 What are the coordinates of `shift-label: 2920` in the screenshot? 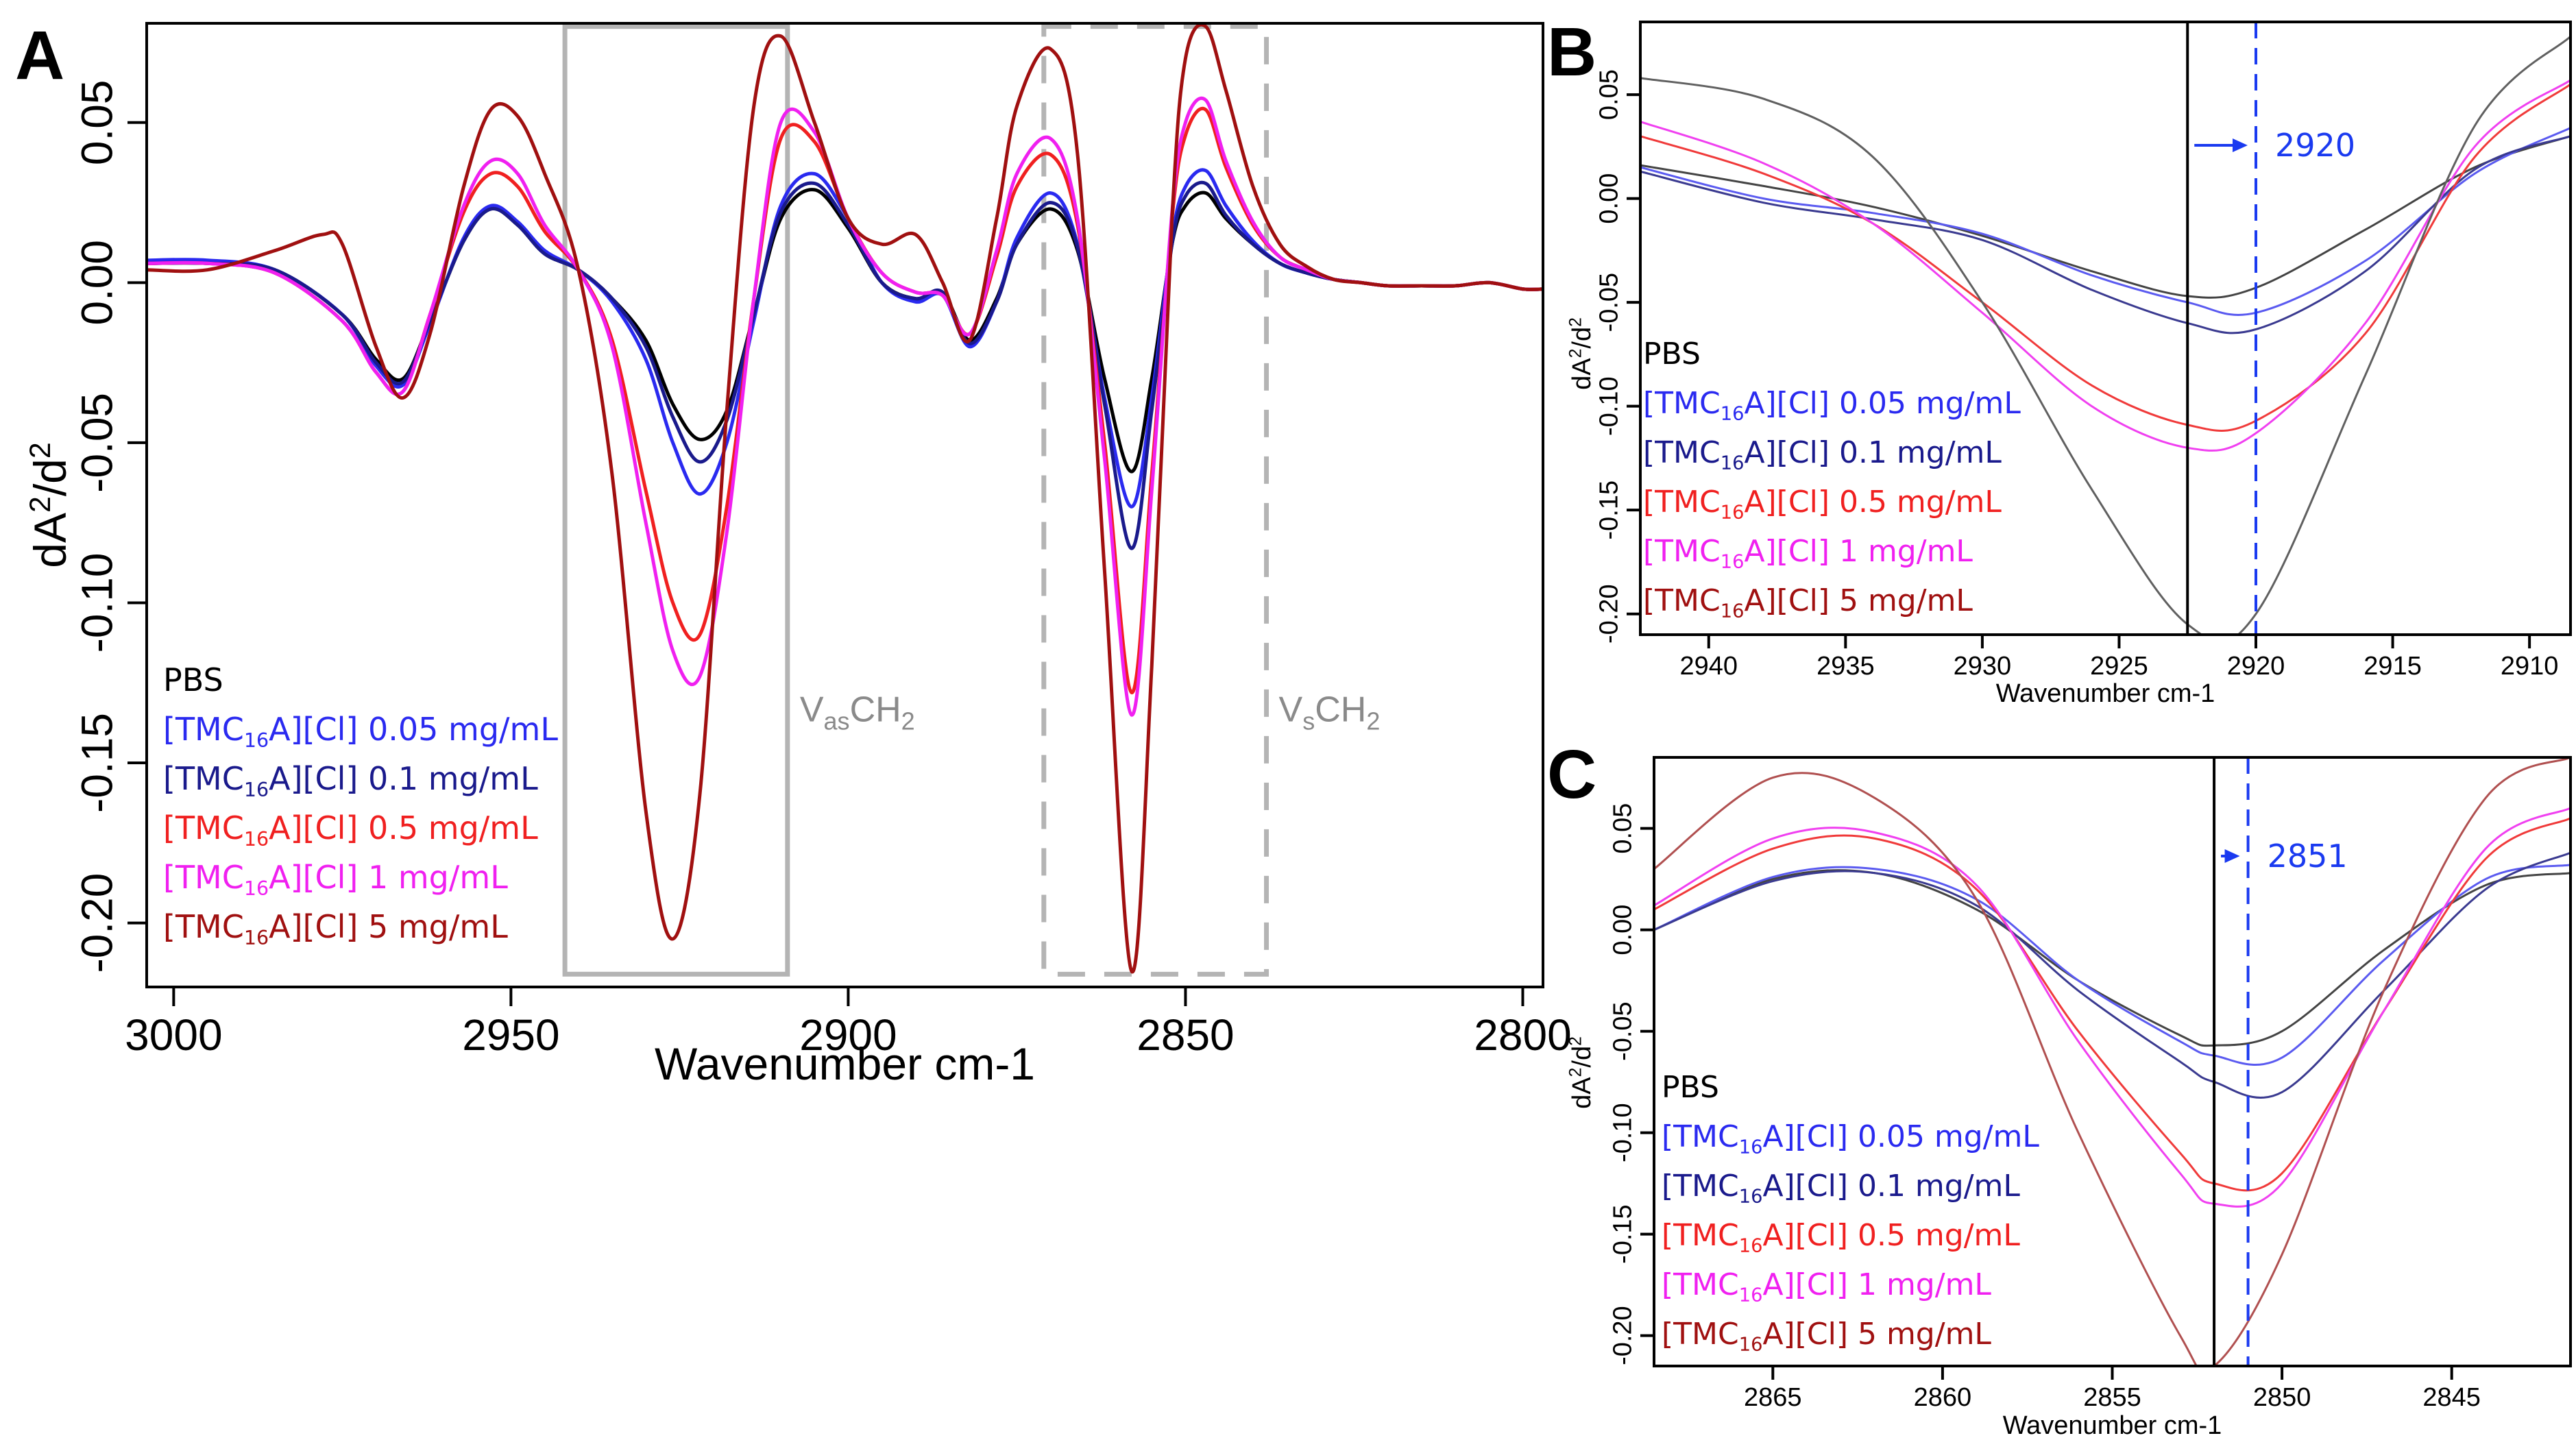 It's located at (2315, 145).